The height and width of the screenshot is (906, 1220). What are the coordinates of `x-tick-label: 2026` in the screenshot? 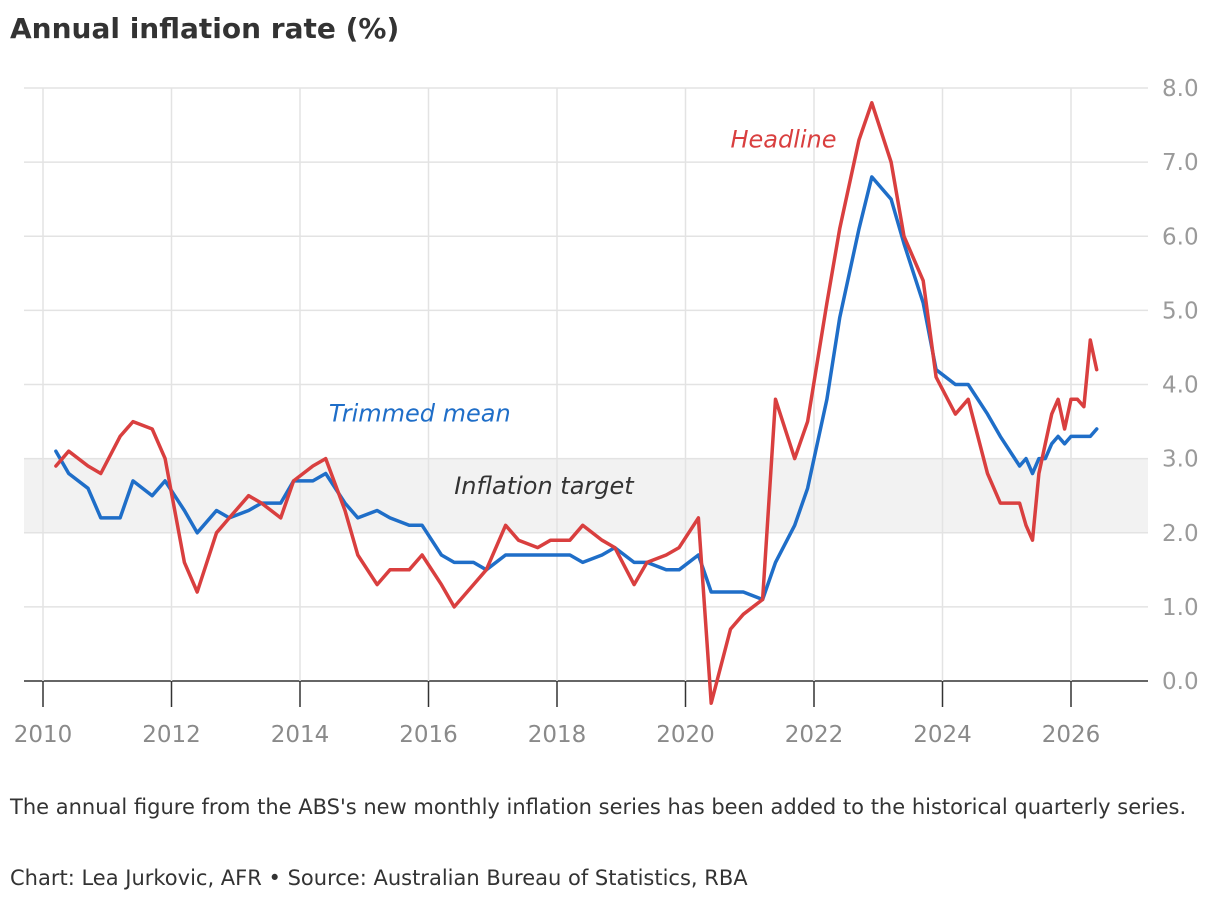 It's located at (1071, 735).